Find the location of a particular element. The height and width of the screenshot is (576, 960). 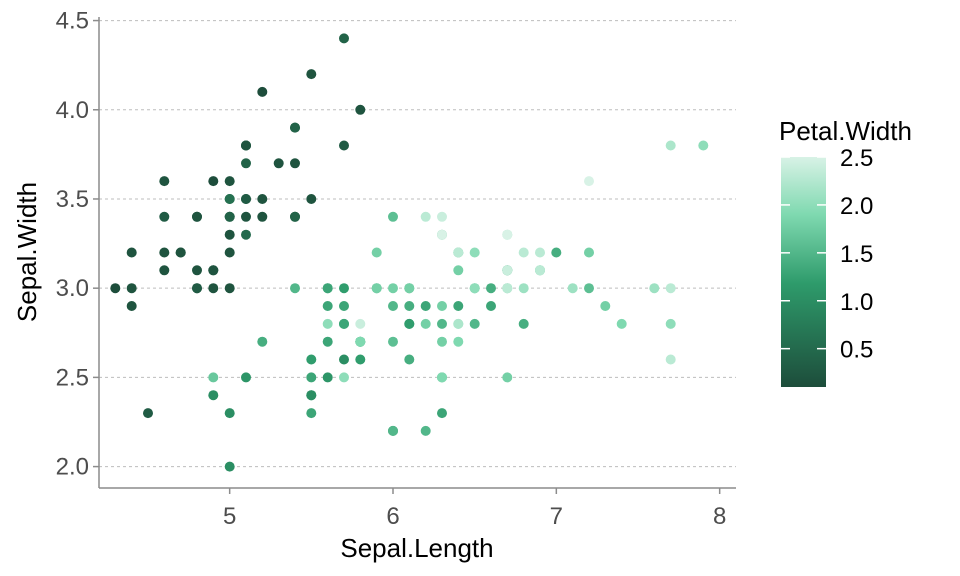

x-axis-title: Sepal.Length is located at coordinates (416, 548).